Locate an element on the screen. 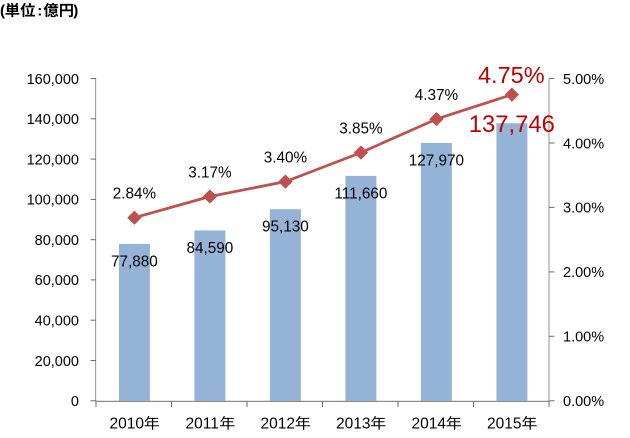 The width and height of the screenshot is (630, 438). svg-text: 3.40% is located at coordinates (286, 158).